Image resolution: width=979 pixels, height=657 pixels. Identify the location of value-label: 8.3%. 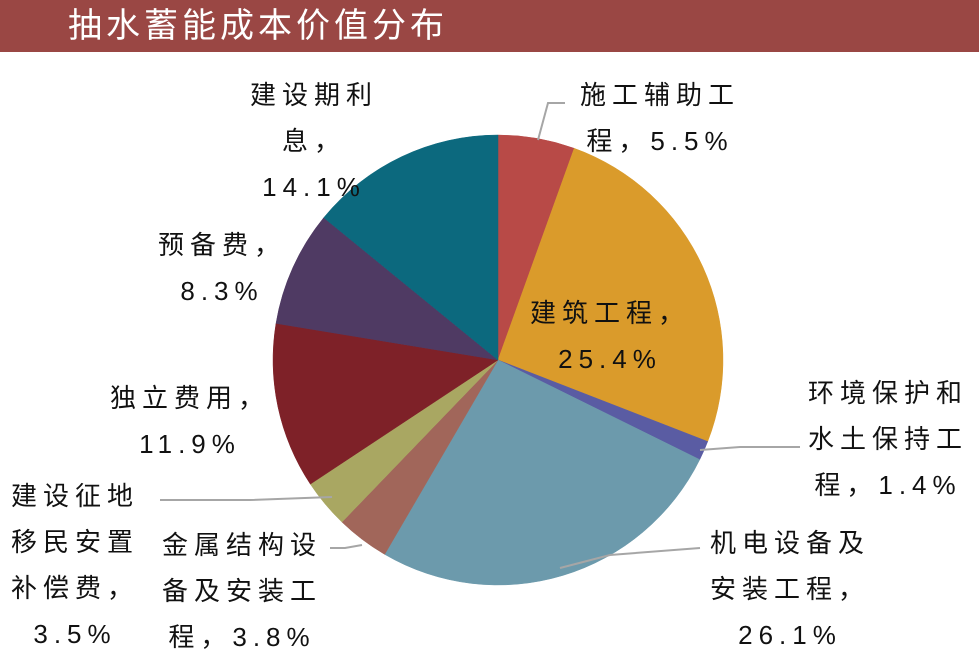
(222, 291).